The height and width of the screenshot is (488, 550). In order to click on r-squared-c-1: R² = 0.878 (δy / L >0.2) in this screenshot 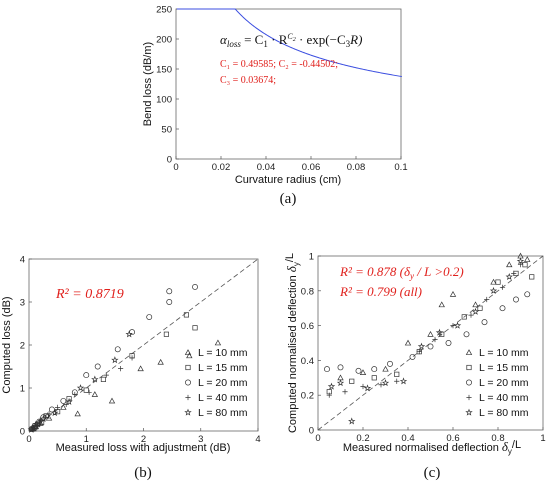, I will do `click(401, 272)`.